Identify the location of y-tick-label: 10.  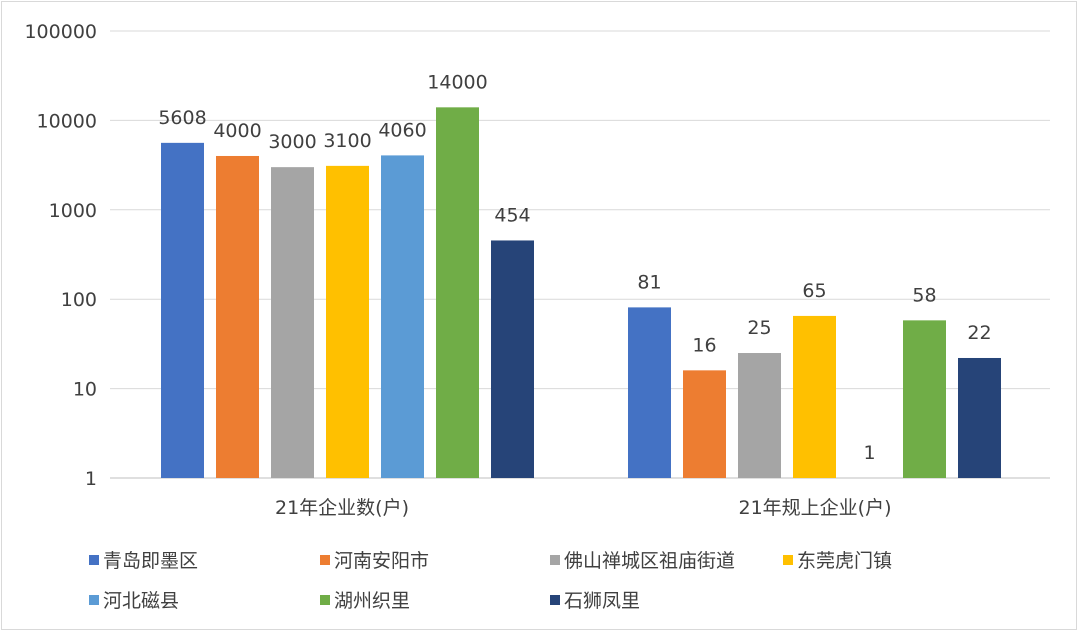
(85, 390).